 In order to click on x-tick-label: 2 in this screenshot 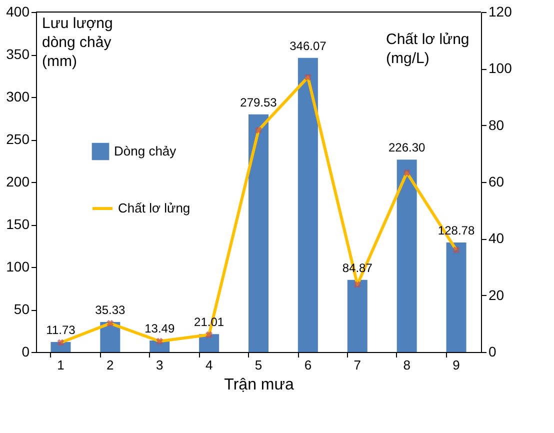, I will do `click(110, 365)`.